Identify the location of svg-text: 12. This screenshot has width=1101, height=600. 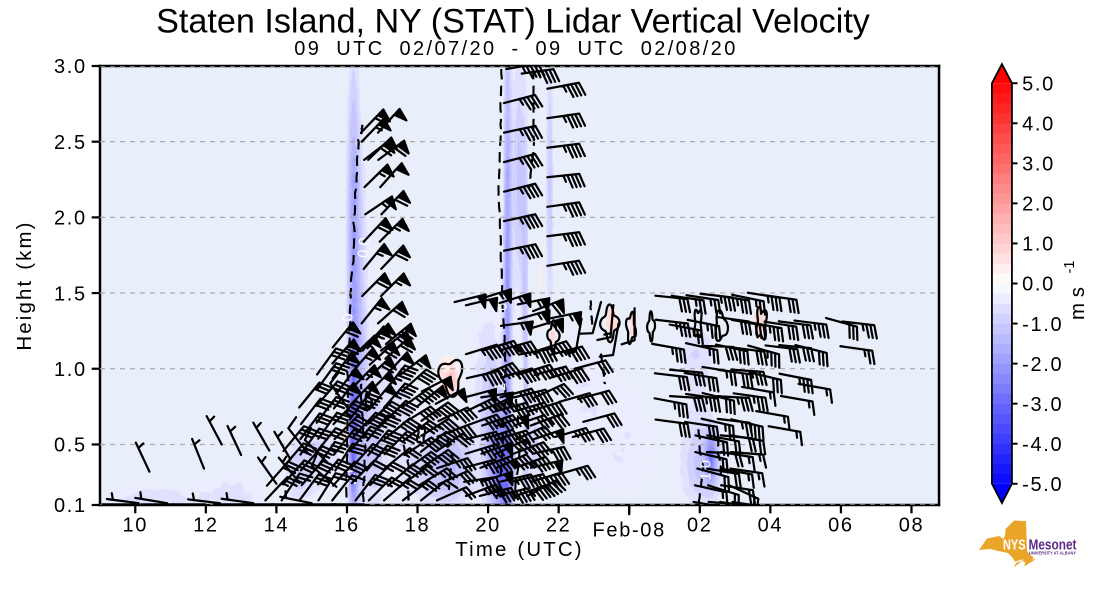
(206, 525).